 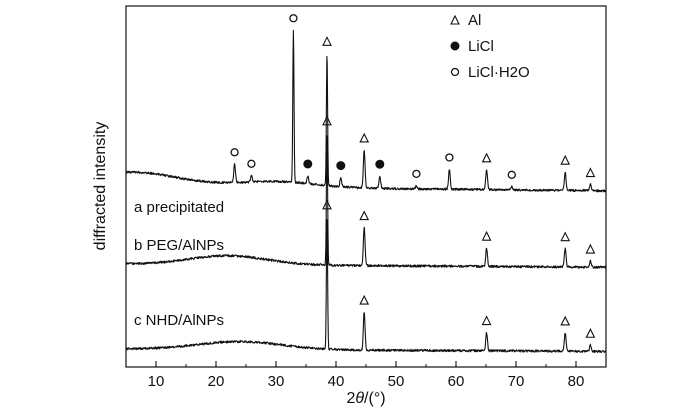 I want to click on x-axis-title-theta: θ, so click(x=359, y=398).